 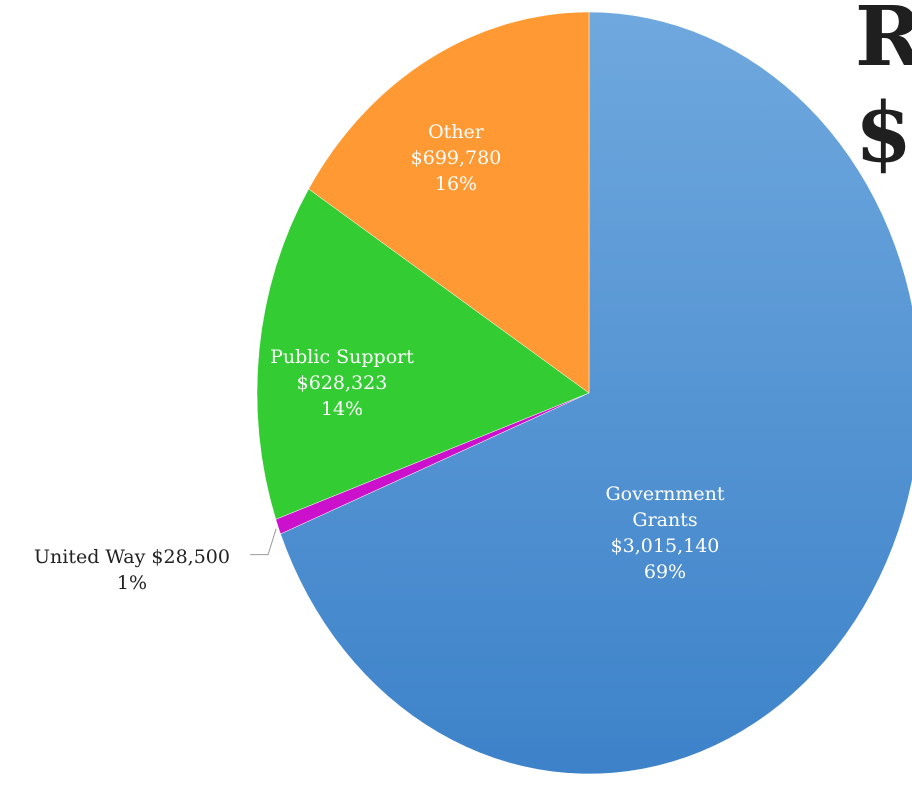 I want to click on title-fragment-dollar: $, so click(x=883, y=133).